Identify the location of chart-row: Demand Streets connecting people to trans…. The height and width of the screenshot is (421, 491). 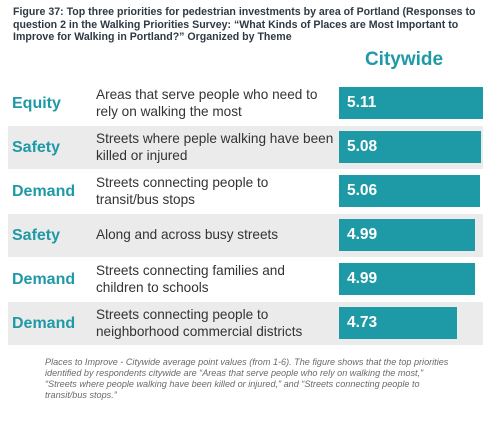
(245, 191).